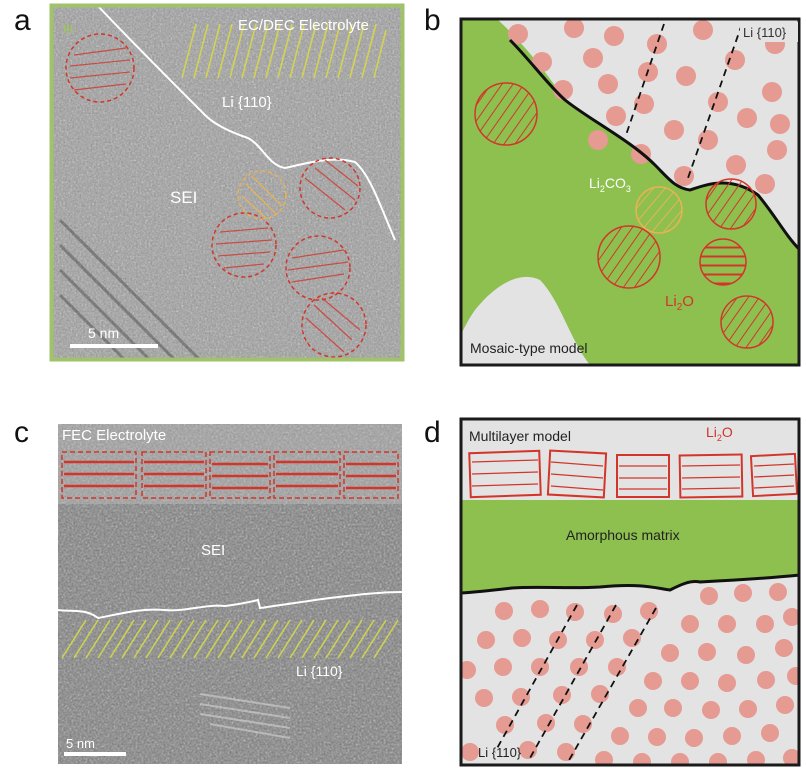  I want to click on panel-d-li-atoms, so click(630, 674).